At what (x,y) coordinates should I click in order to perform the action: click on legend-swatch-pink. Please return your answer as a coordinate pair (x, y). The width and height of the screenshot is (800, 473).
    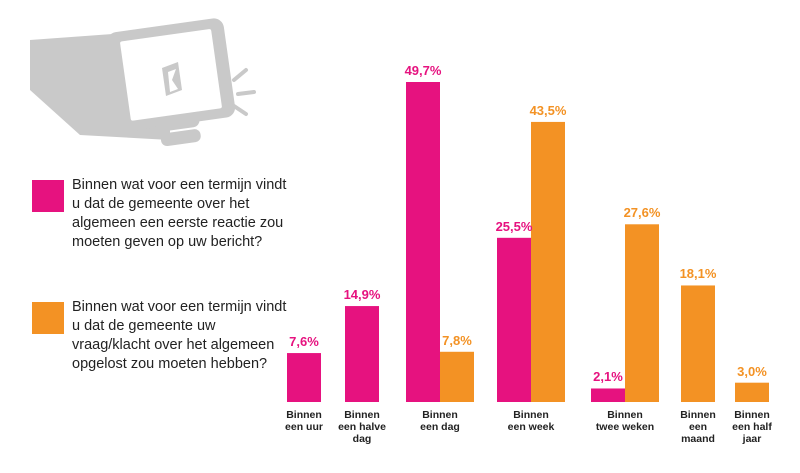
    Looking at the image, I should click on (48, 196).